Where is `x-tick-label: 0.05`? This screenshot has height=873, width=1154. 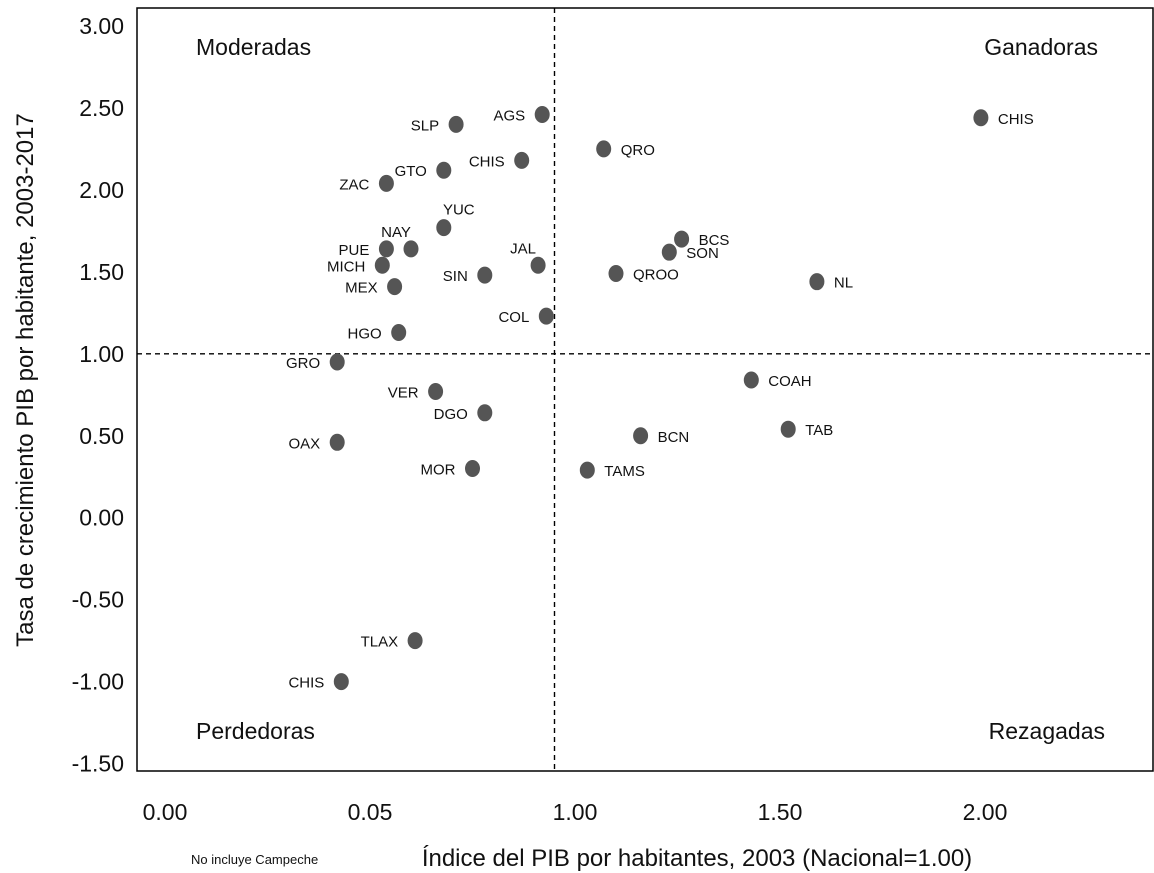 x-tick-label: 0.05 is located at coordinates (370, 812).